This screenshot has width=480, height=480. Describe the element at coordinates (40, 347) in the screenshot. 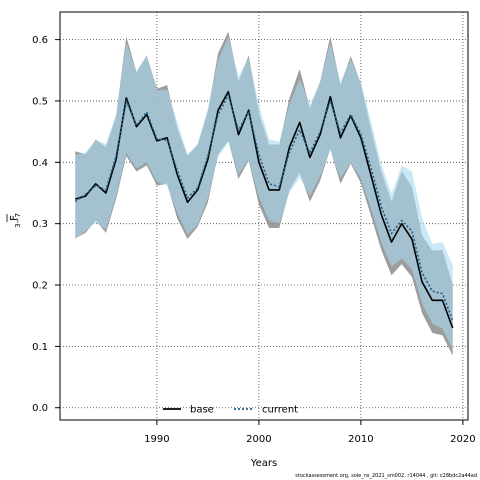

I see `y-tick-label: 0.1` at that location.